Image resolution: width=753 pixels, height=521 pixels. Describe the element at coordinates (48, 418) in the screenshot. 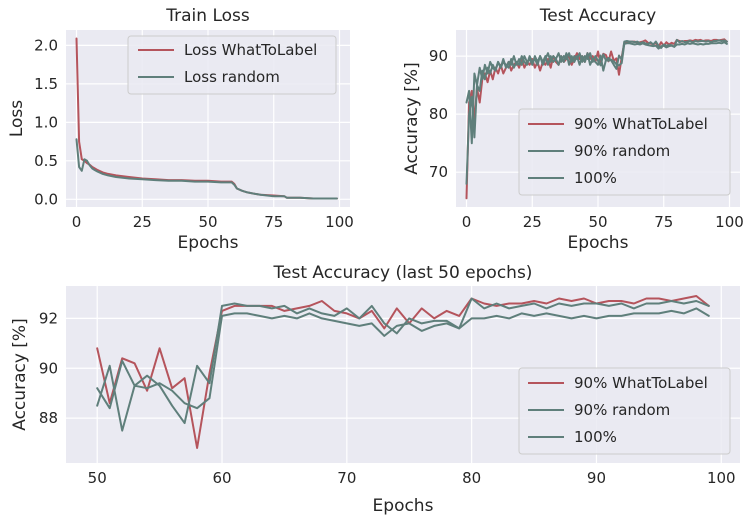

I see `y-tick-label: 88` at that location.